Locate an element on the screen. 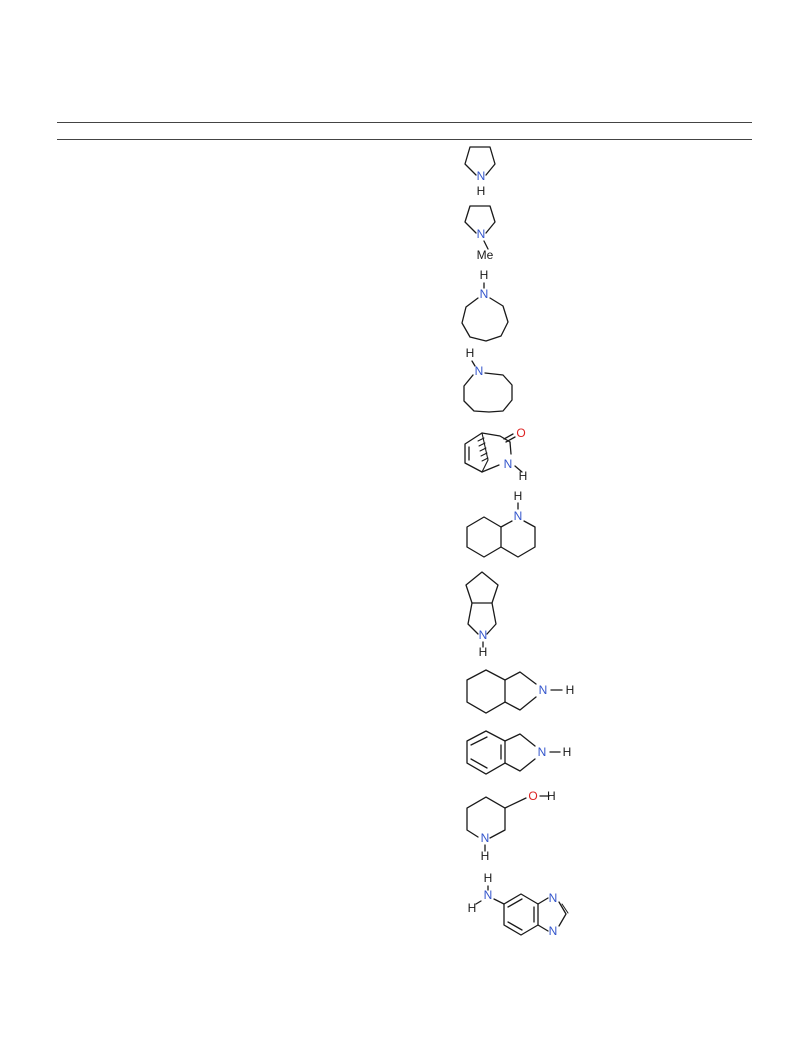  structure-pyrrolidine: N H is located at coordinates (480, 172).